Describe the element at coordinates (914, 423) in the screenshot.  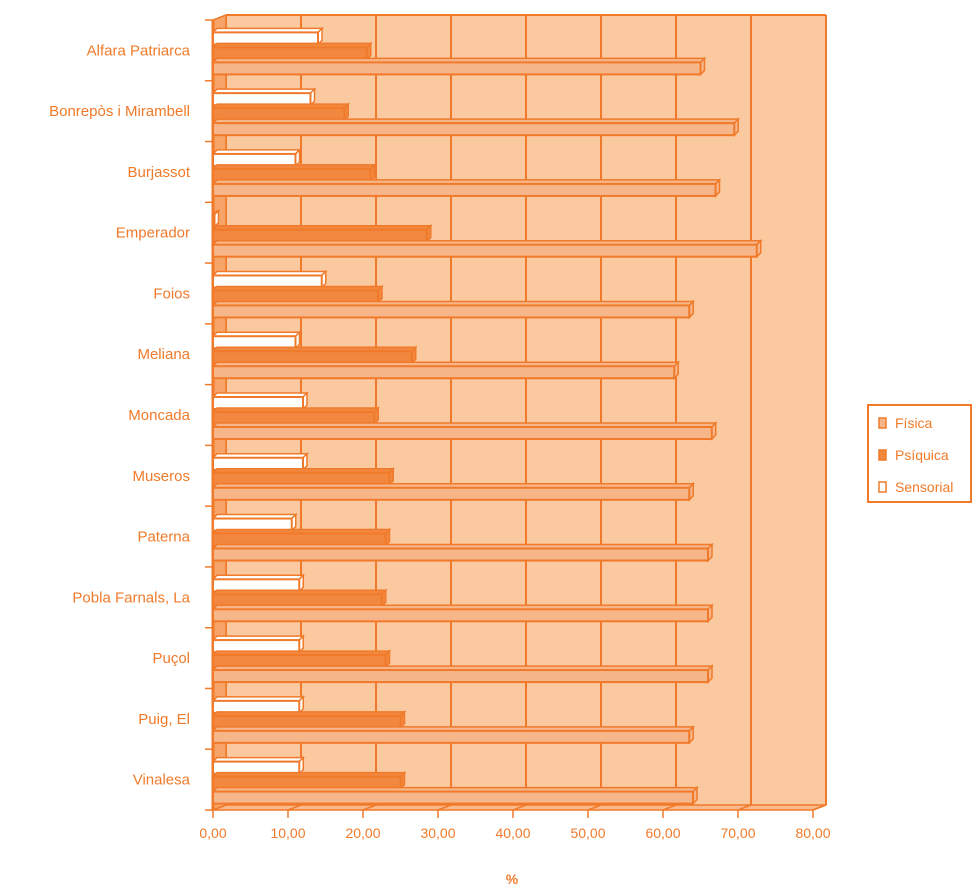
I see `legend-label-fisica: Física` at that location.